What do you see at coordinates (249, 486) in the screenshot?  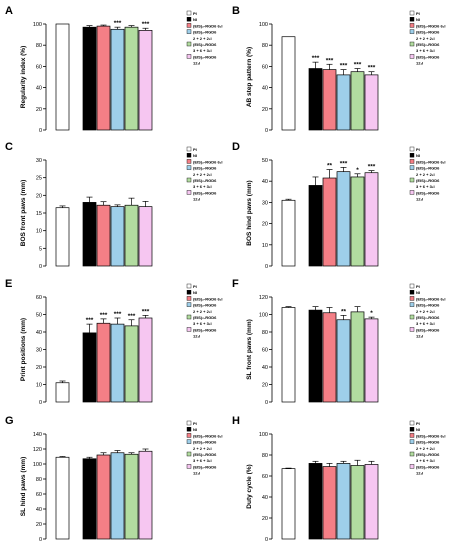 I see `y-axis-label: Duty cycle (%)` at bounding box center [249, 486].